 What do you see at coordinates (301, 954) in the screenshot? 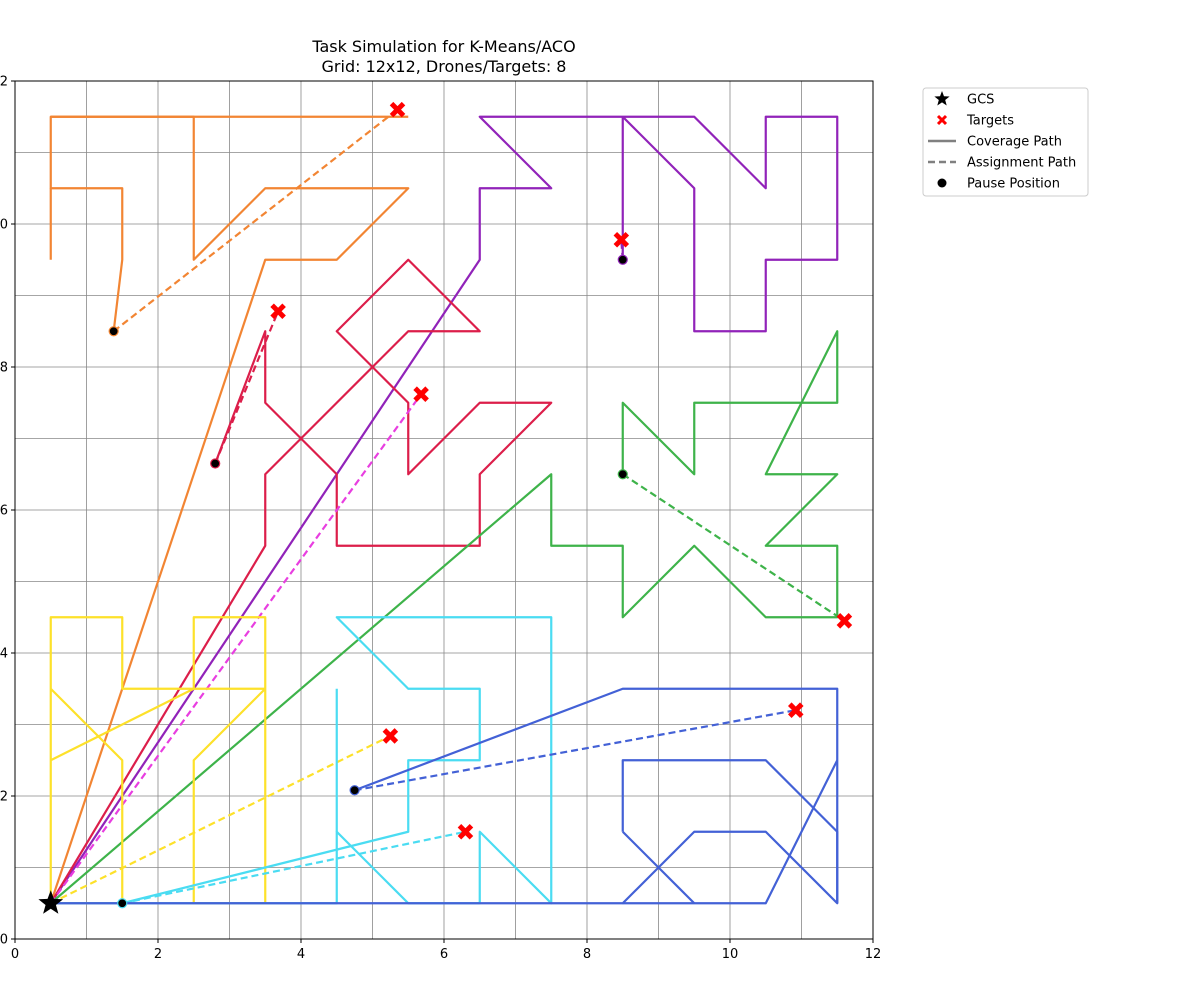
I see `x-tick-label: 4` at bounding box center [301, 954].